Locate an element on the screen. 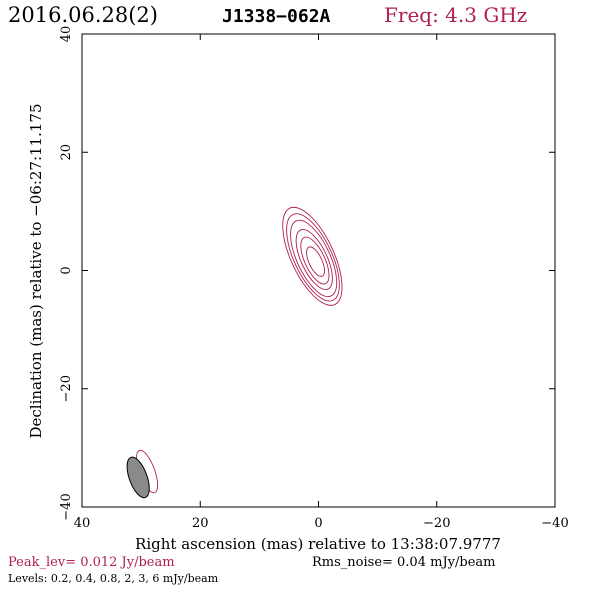  x-tick-label: −20 is located at coordinates (436, 523).